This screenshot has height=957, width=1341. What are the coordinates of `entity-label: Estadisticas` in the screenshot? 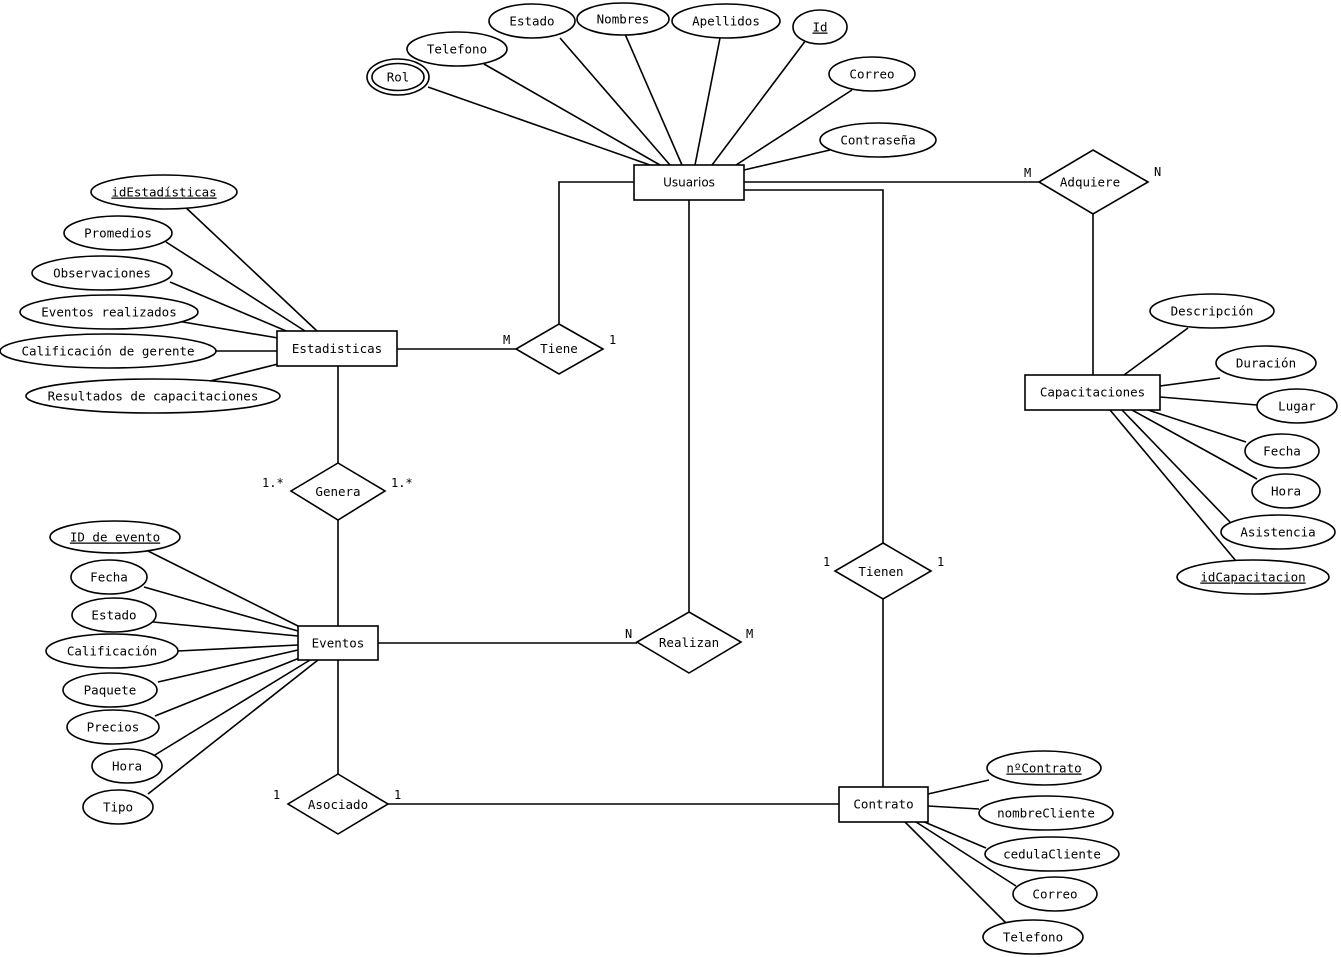 It's located at (337, 348).